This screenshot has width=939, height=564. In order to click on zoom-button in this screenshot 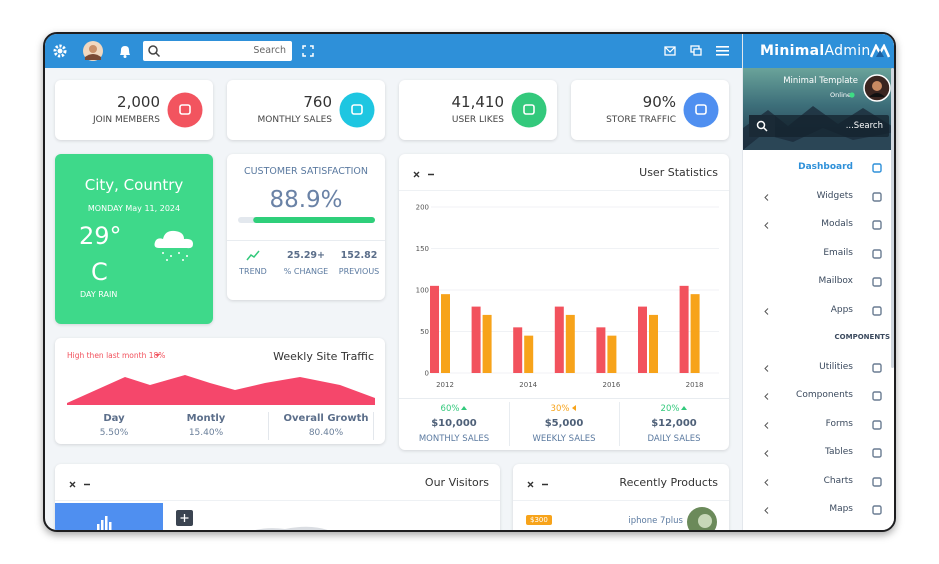, I will do `click(184, 518)`.